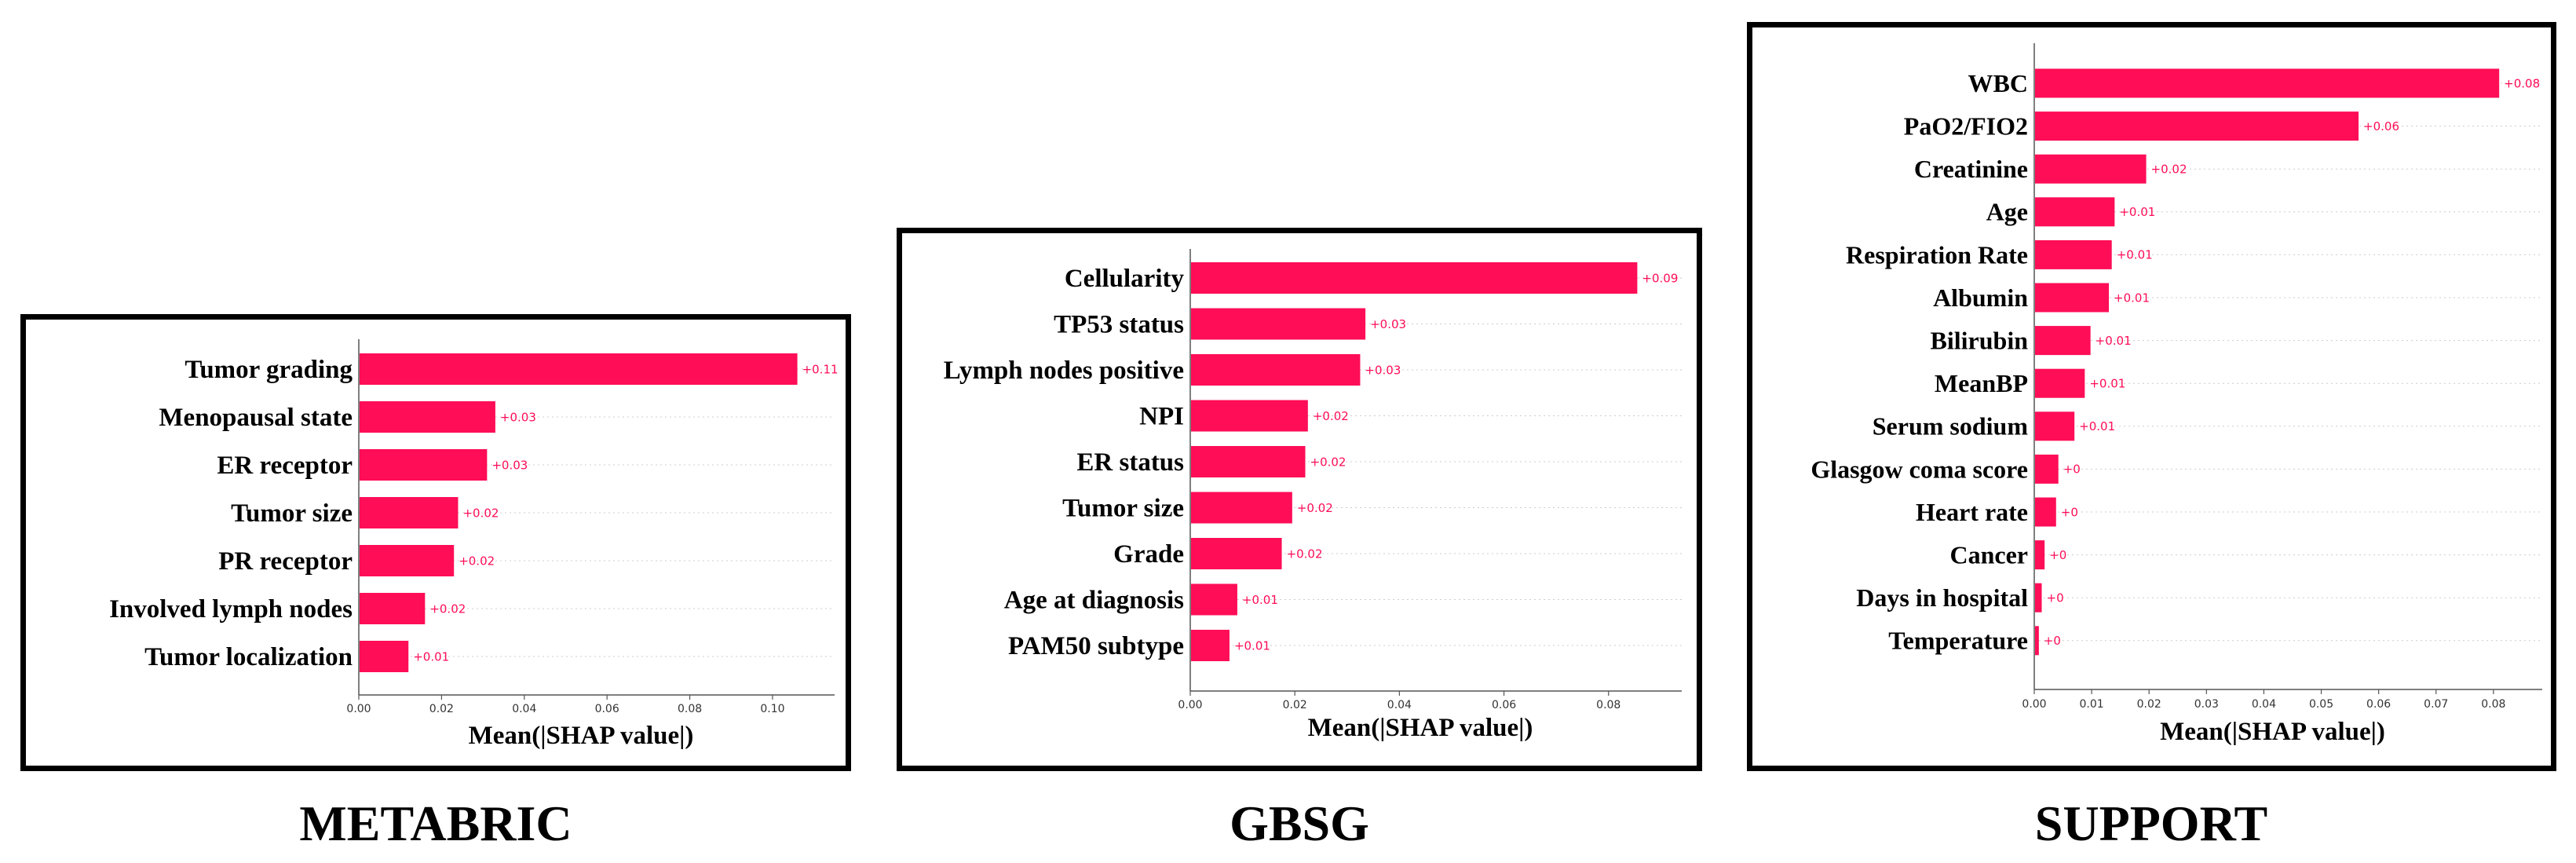  I want to click on x-tick-label: 0.07, so click(2436, 704).